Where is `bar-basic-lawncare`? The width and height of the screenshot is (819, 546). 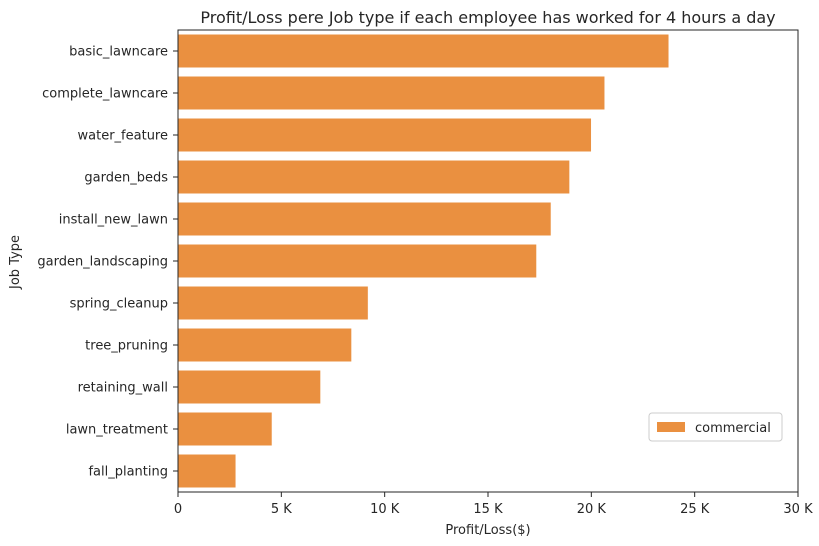 bar-basic-lawncare is located at coordinates (423, 51).